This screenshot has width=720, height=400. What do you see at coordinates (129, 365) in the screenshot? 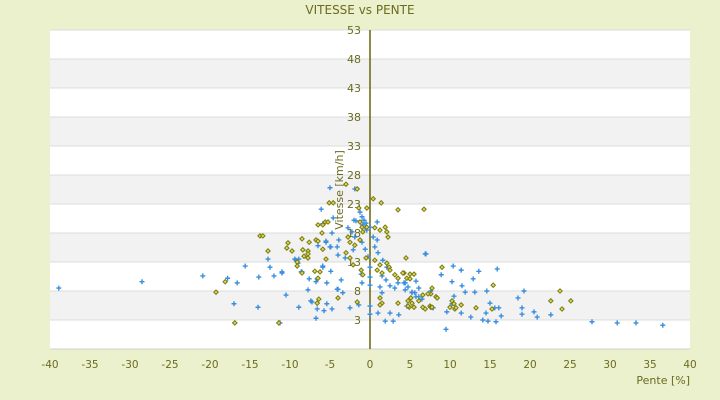
I see `x-tick-label: -30` at bounding box center [129, 365].